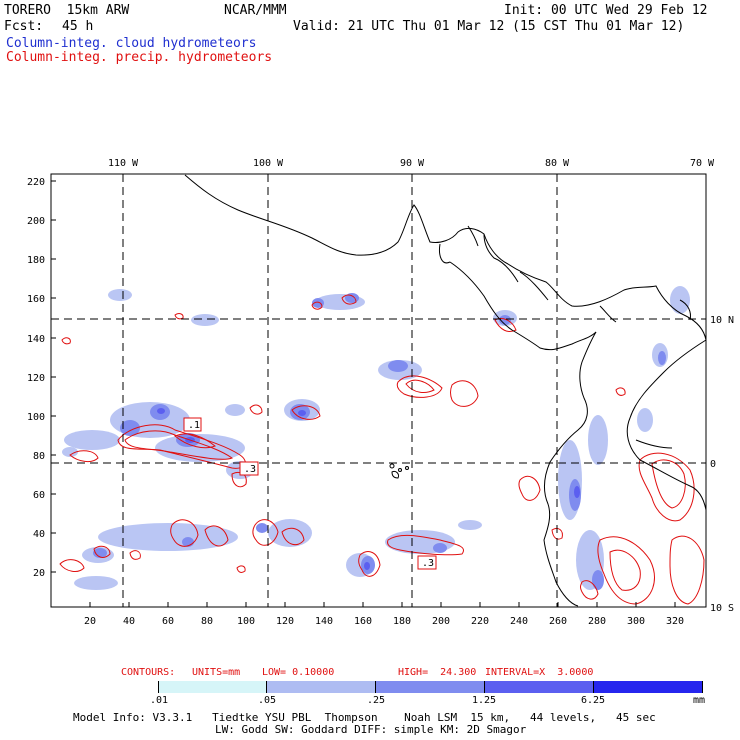 The height and width of the screenshot is (740, 740). What do you see at coordinates (250, 469) in the screenshot?
I see `box-label-2: .3` at bounding box center [250, 469].